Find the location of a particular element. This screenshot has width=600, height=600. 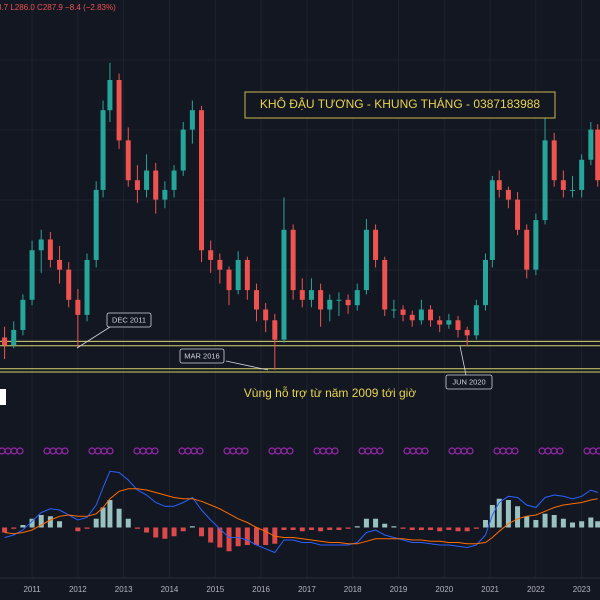

x-tick-label: 2020 is located at coordinates (444, 589).